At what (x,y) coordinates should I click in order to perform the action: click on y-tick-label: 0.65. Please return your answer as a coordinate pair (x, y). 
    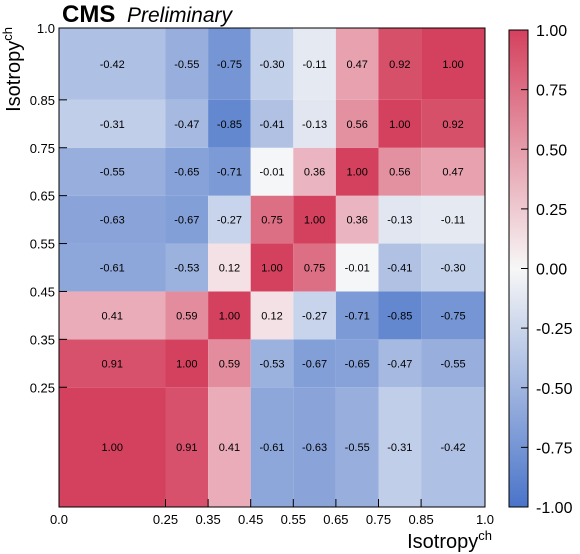
    Looking at the image, I should click on (42, 196).